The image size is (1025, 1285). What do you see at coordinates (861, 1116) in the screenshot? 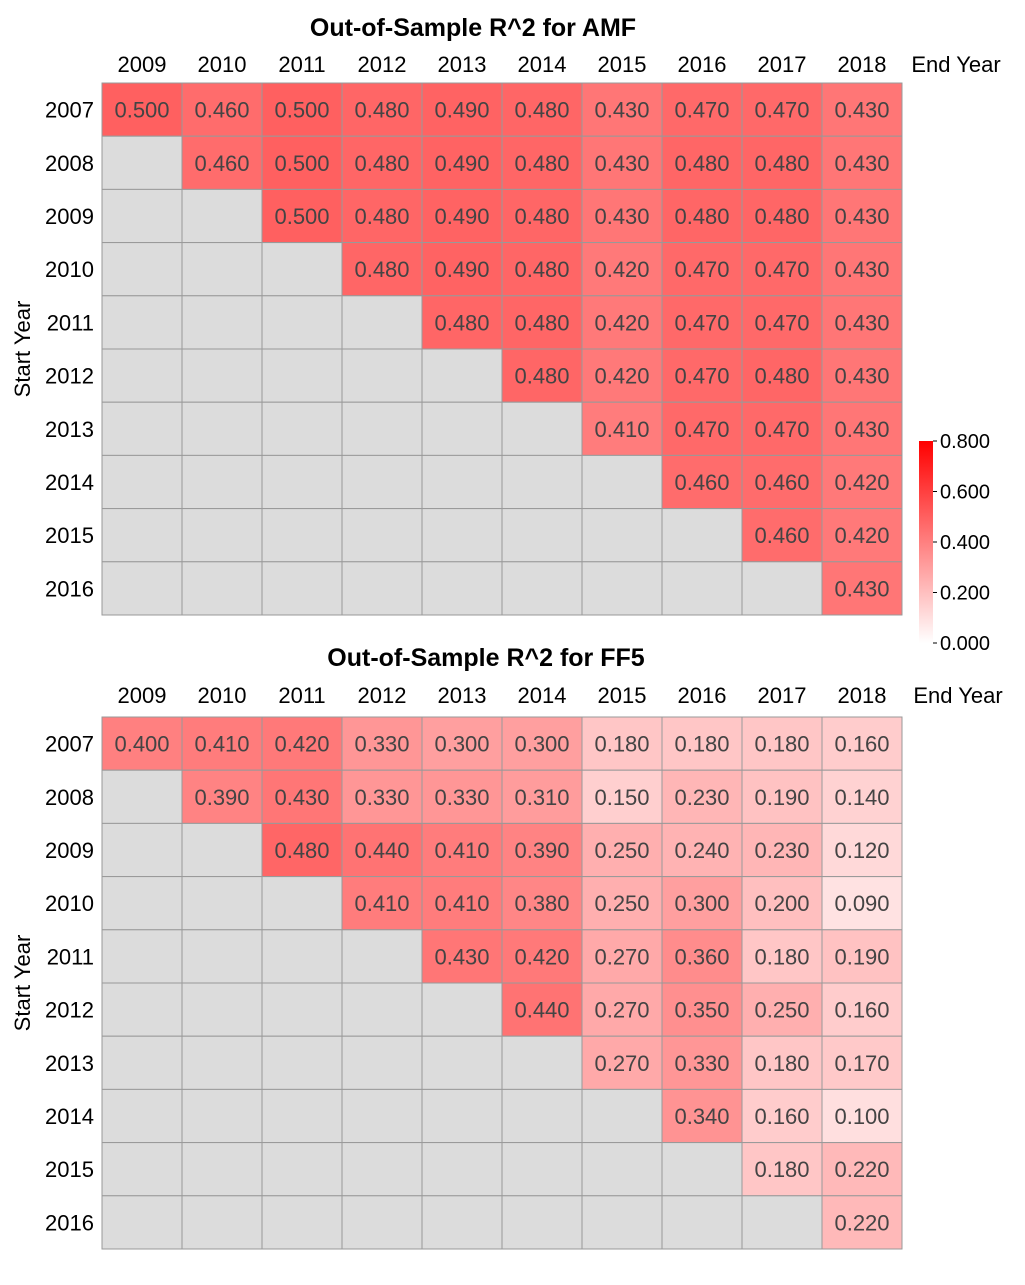
I see `cell-value-label: 0.100` at bounding box center [861, 1116].